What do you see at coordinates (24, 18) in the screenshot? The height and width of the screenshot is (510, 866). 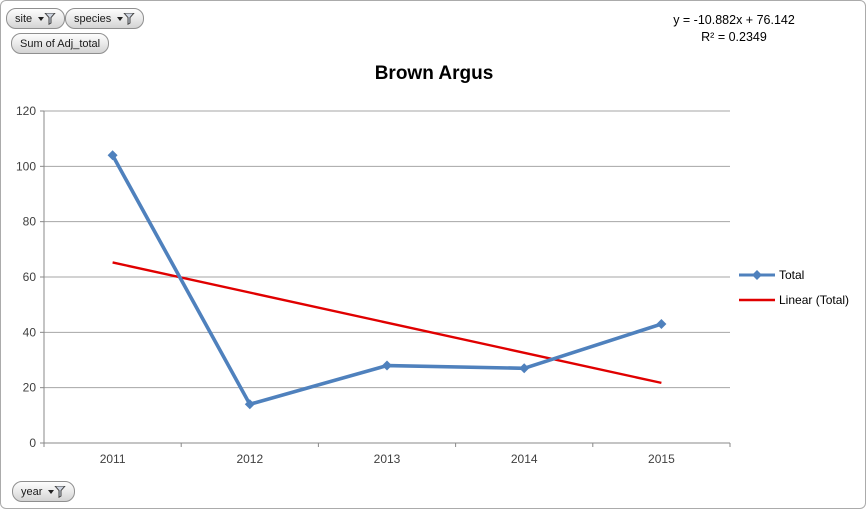 I see `pivot-field-button-site-label: site` at bounding box center [24, 18].